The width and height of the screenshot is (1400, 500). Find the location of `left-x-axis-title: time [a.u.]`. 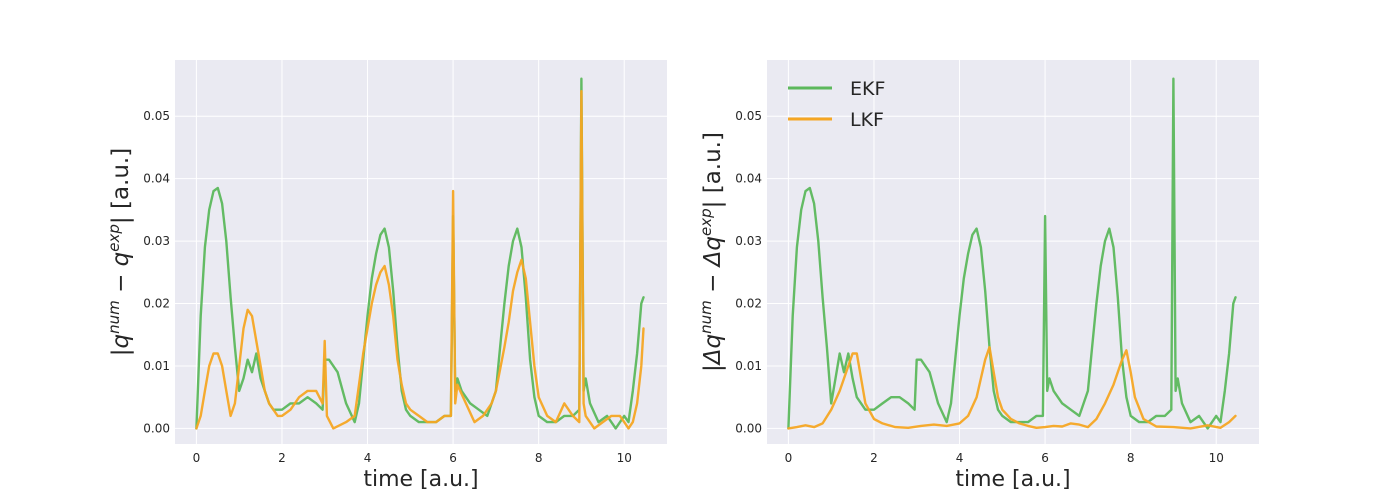

left-x-axis-title: time [a.u.] is located at coordinates (420, 479).